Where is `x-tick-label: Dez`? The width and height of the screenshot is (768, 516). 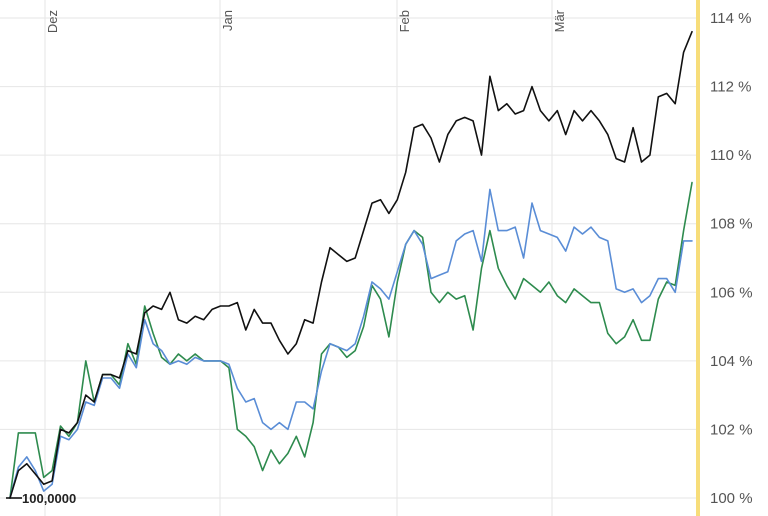 x-tick-label: Dez is located at coordinates (52, 21).